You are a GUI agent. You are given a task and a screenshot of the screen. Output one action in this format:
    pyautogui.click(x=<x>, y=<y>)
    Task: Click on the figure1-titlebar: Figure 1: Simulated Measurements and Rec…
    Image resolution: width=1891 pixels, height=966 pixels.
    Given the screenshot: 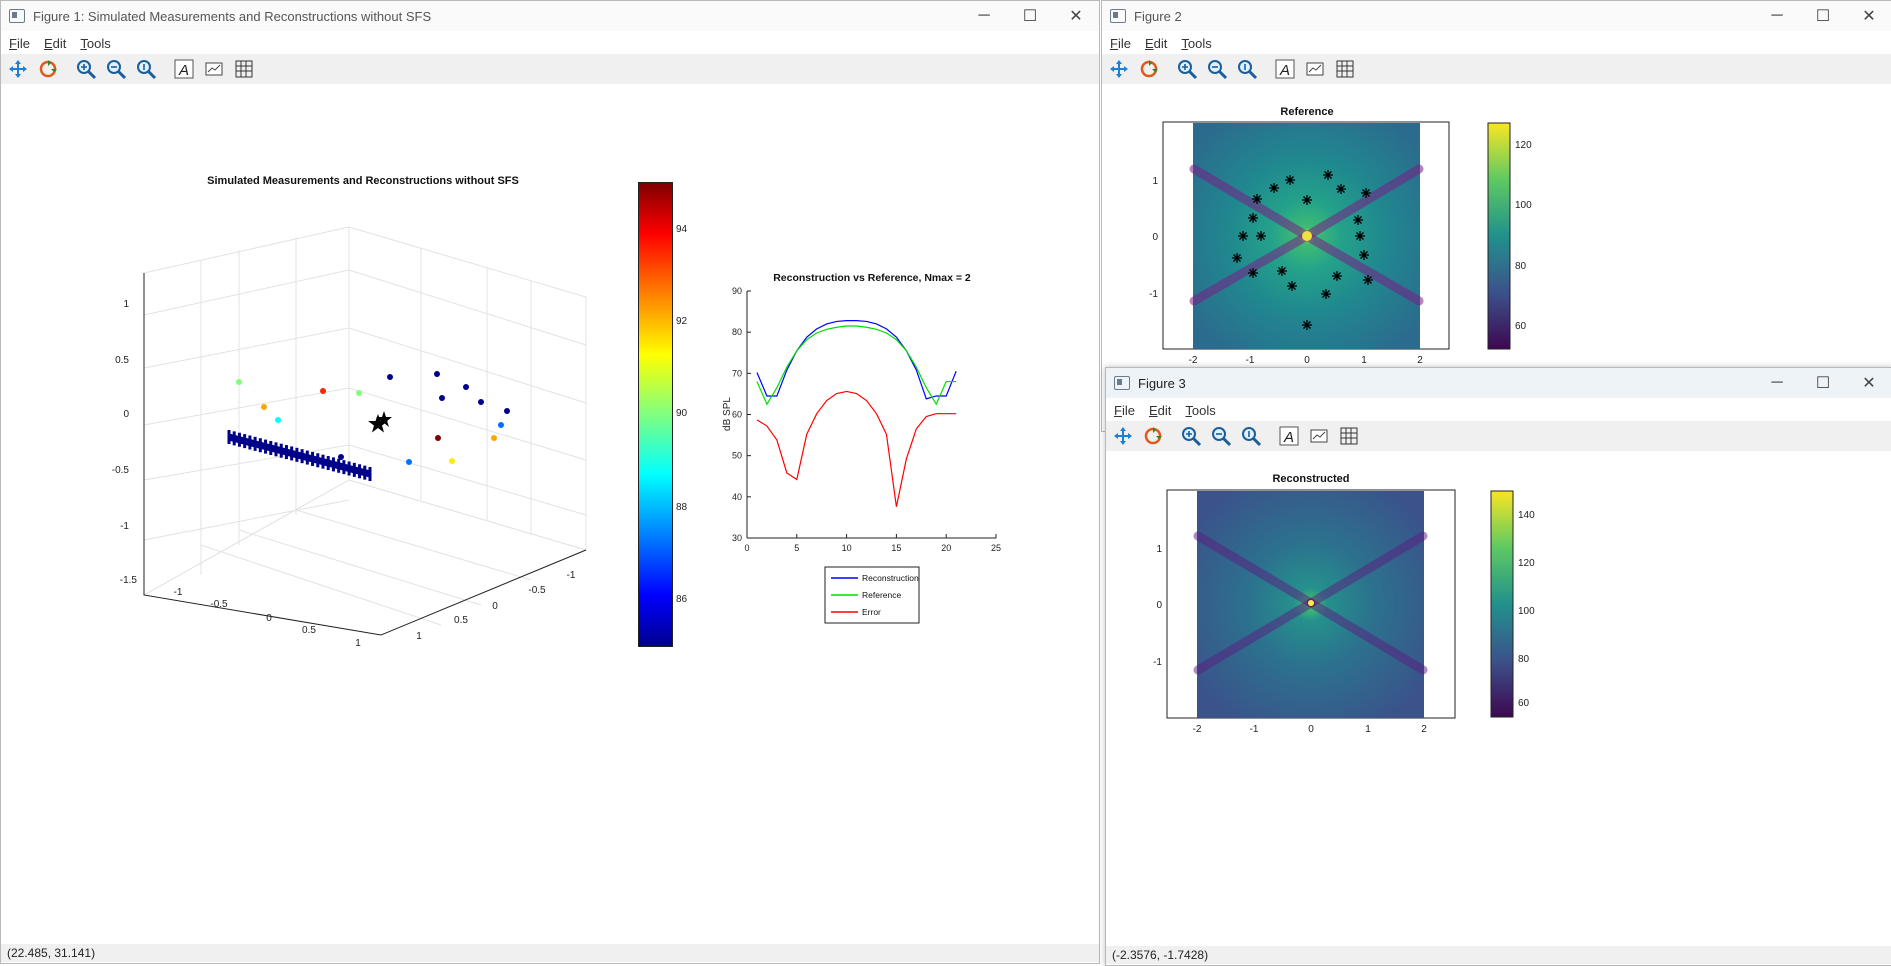 What is the action you would take?
    pyautogui.click(x=550, y=16)
    